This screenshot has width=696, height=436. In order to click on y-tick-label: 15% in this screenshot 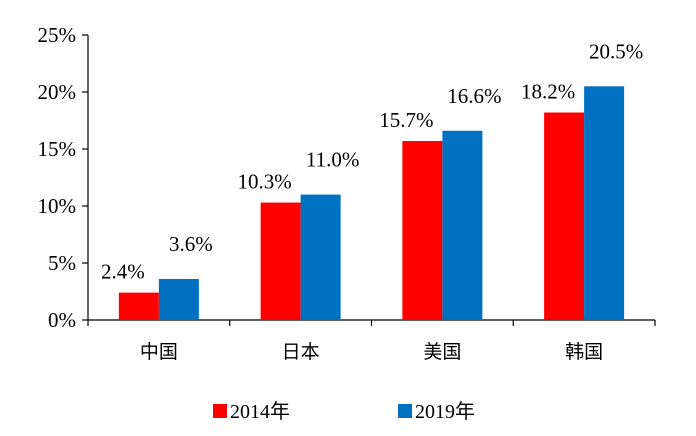, I will do `click(57, 149)`.